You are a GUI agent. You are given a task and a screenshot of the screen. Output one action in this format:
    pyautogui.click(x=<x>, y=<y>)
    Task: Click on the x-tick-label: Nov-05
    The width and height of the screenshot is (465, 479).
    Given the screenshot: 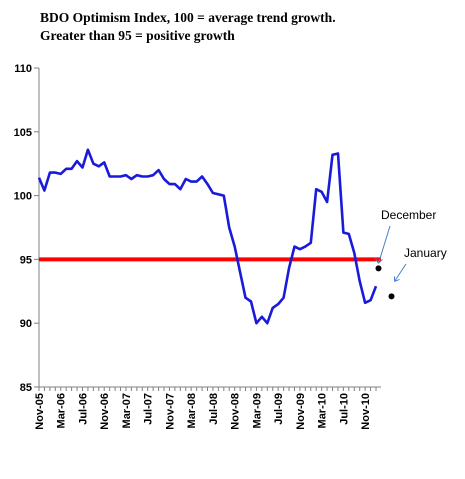 What is the action you would take?
    pyautogui.click(x=40, y=411)
    